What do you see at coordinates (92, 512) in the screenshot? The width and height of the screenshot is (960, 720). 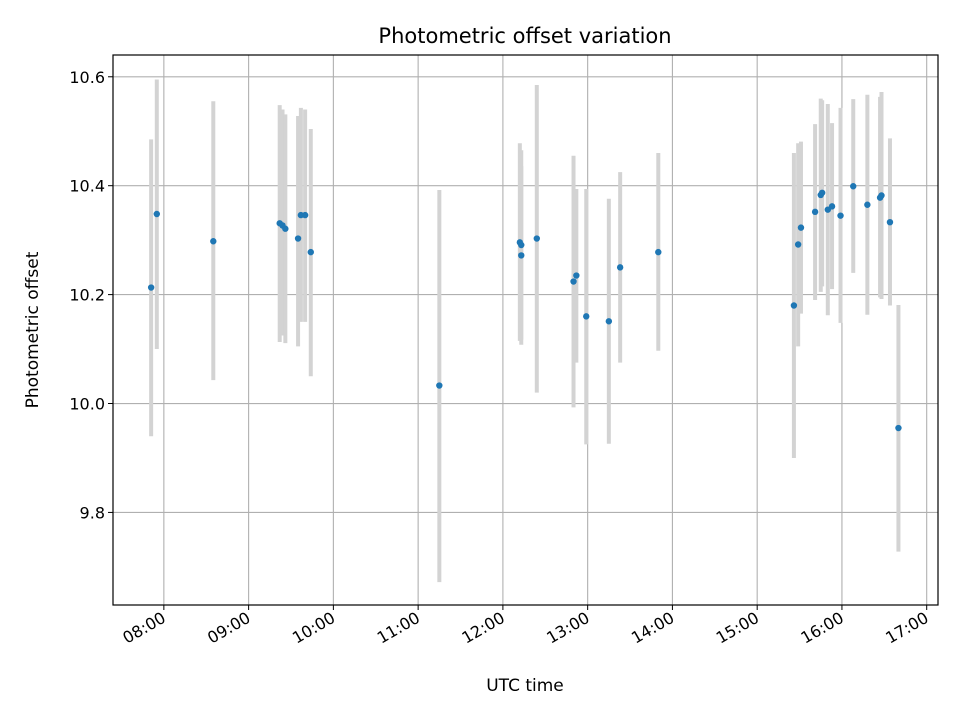 I see `y-tick-label: 9.8` at bounding box center [92, 512].